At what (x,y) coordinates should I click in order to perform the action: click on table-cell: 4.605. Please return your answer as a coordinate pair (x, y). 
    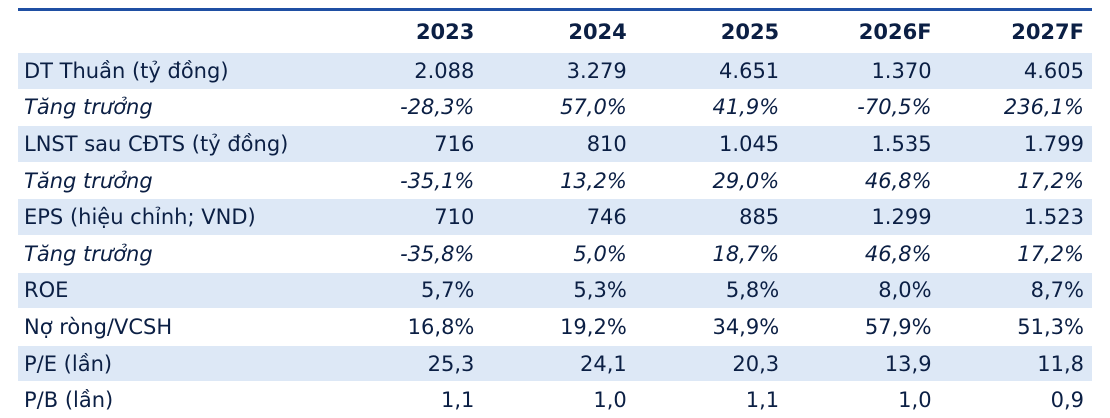
    Looking at the image, I should click on (1015, 71).